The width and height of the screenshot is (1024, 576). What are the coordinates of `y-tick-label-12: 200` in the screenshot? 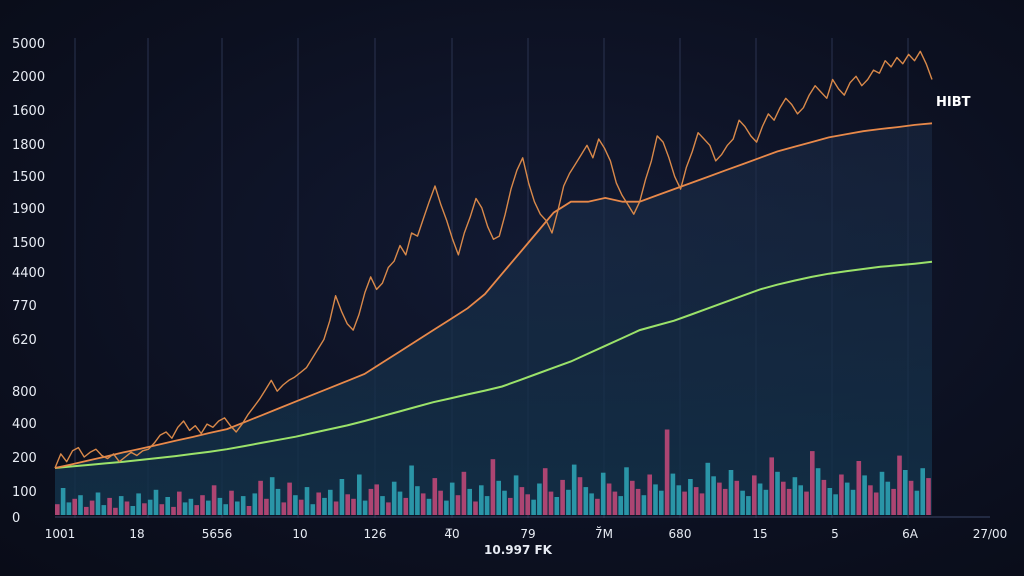 It's located at (24, 458).